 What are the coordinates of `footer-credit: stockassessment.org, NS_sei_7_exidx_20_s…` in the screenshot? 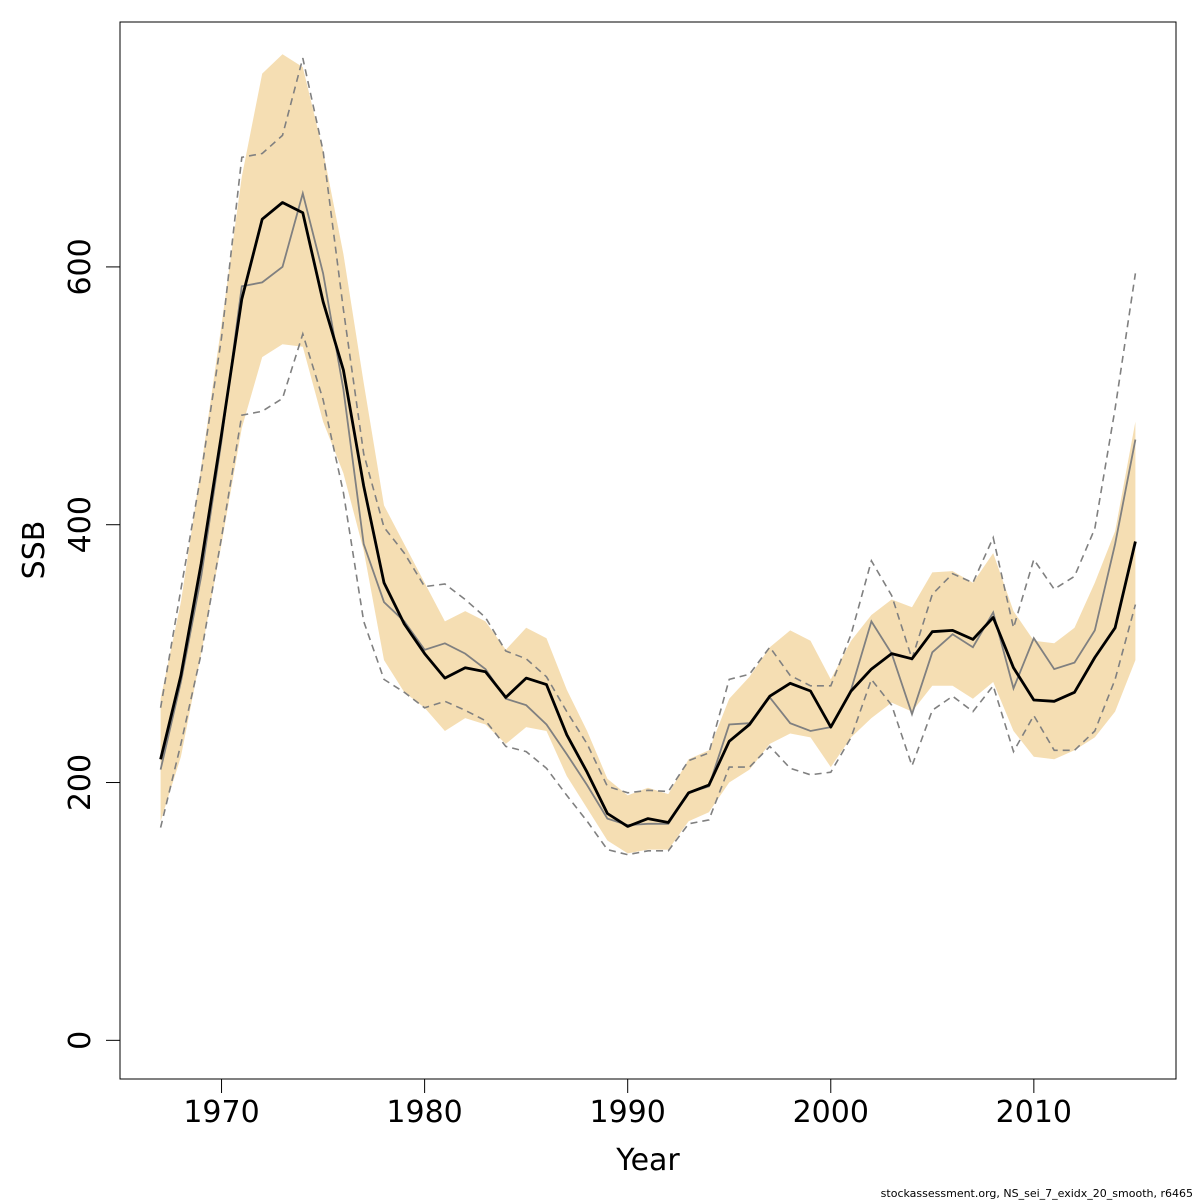 It's located at (1037, 1193).